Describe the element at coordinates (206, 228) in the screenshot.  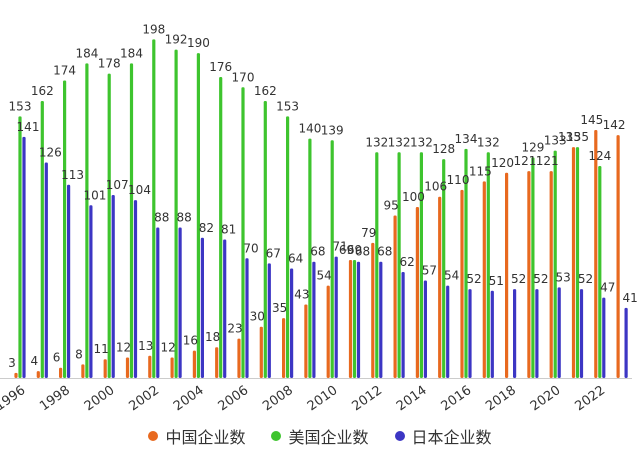
I see `data-label-japan-2004: 82` at that location.